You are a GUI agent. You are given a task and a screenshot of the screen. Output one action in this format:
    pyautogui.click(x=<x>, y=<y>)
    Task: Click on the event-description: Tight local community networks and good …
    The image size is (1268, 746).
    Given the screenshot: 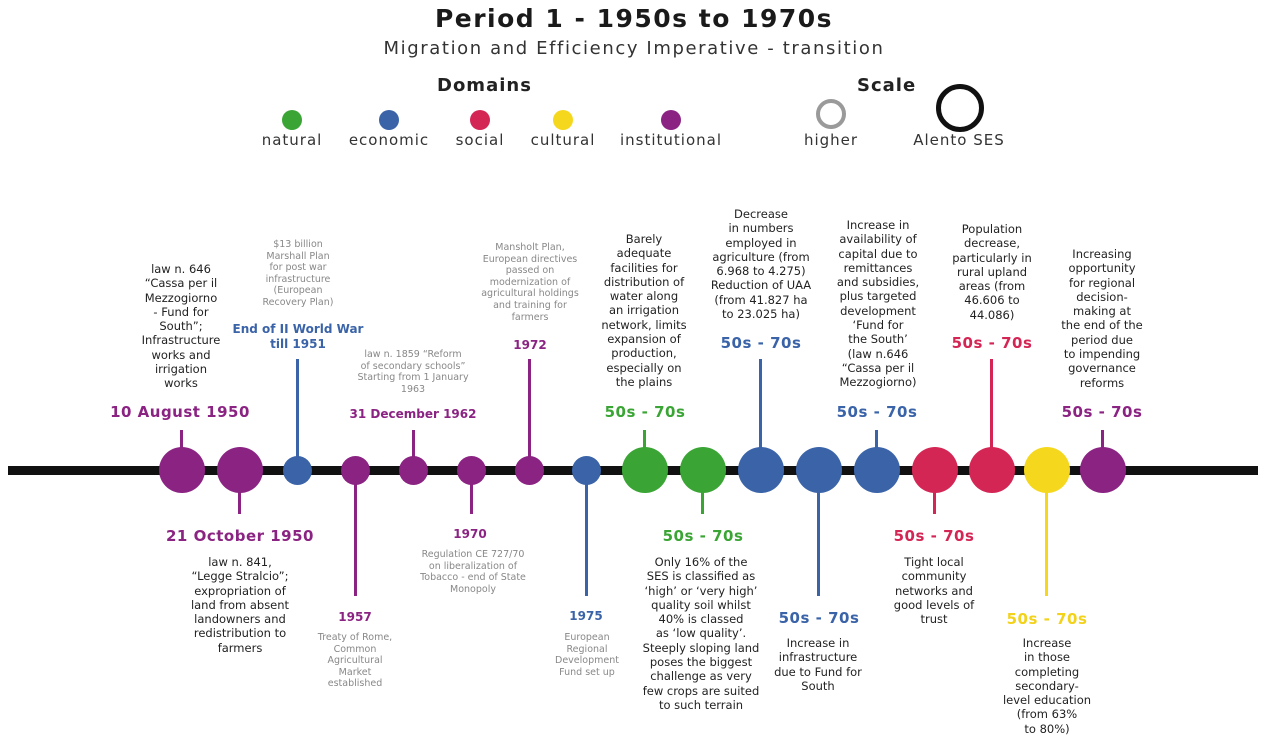 What is the action you would take?
    pyautogui.click(x=934, y=591)
    